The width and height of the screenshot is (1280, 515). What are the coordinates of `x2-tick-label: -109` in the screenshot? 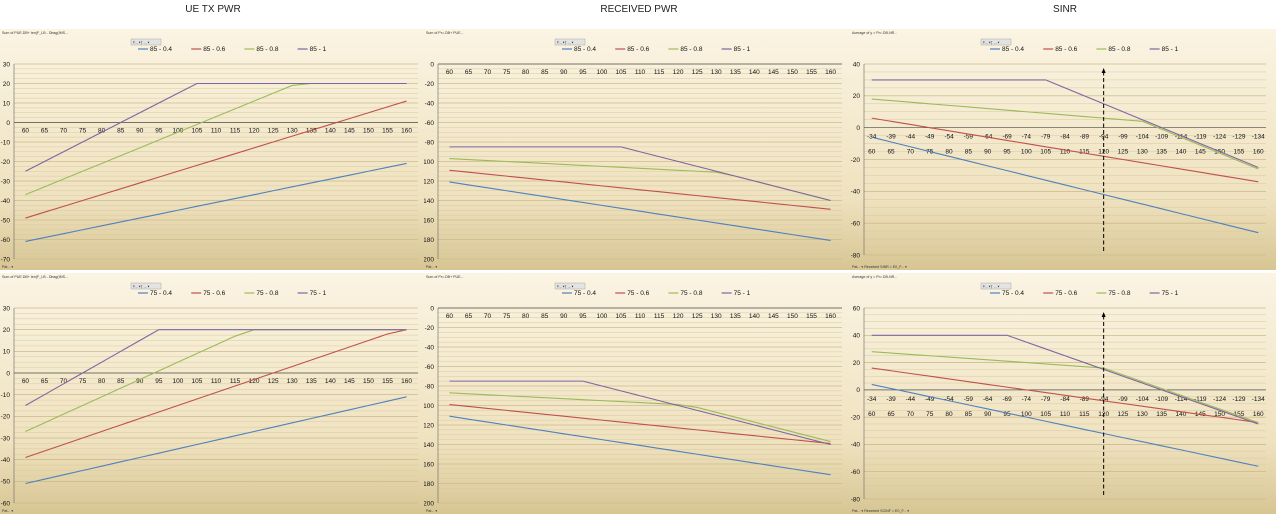 It's located at (1161, 399).